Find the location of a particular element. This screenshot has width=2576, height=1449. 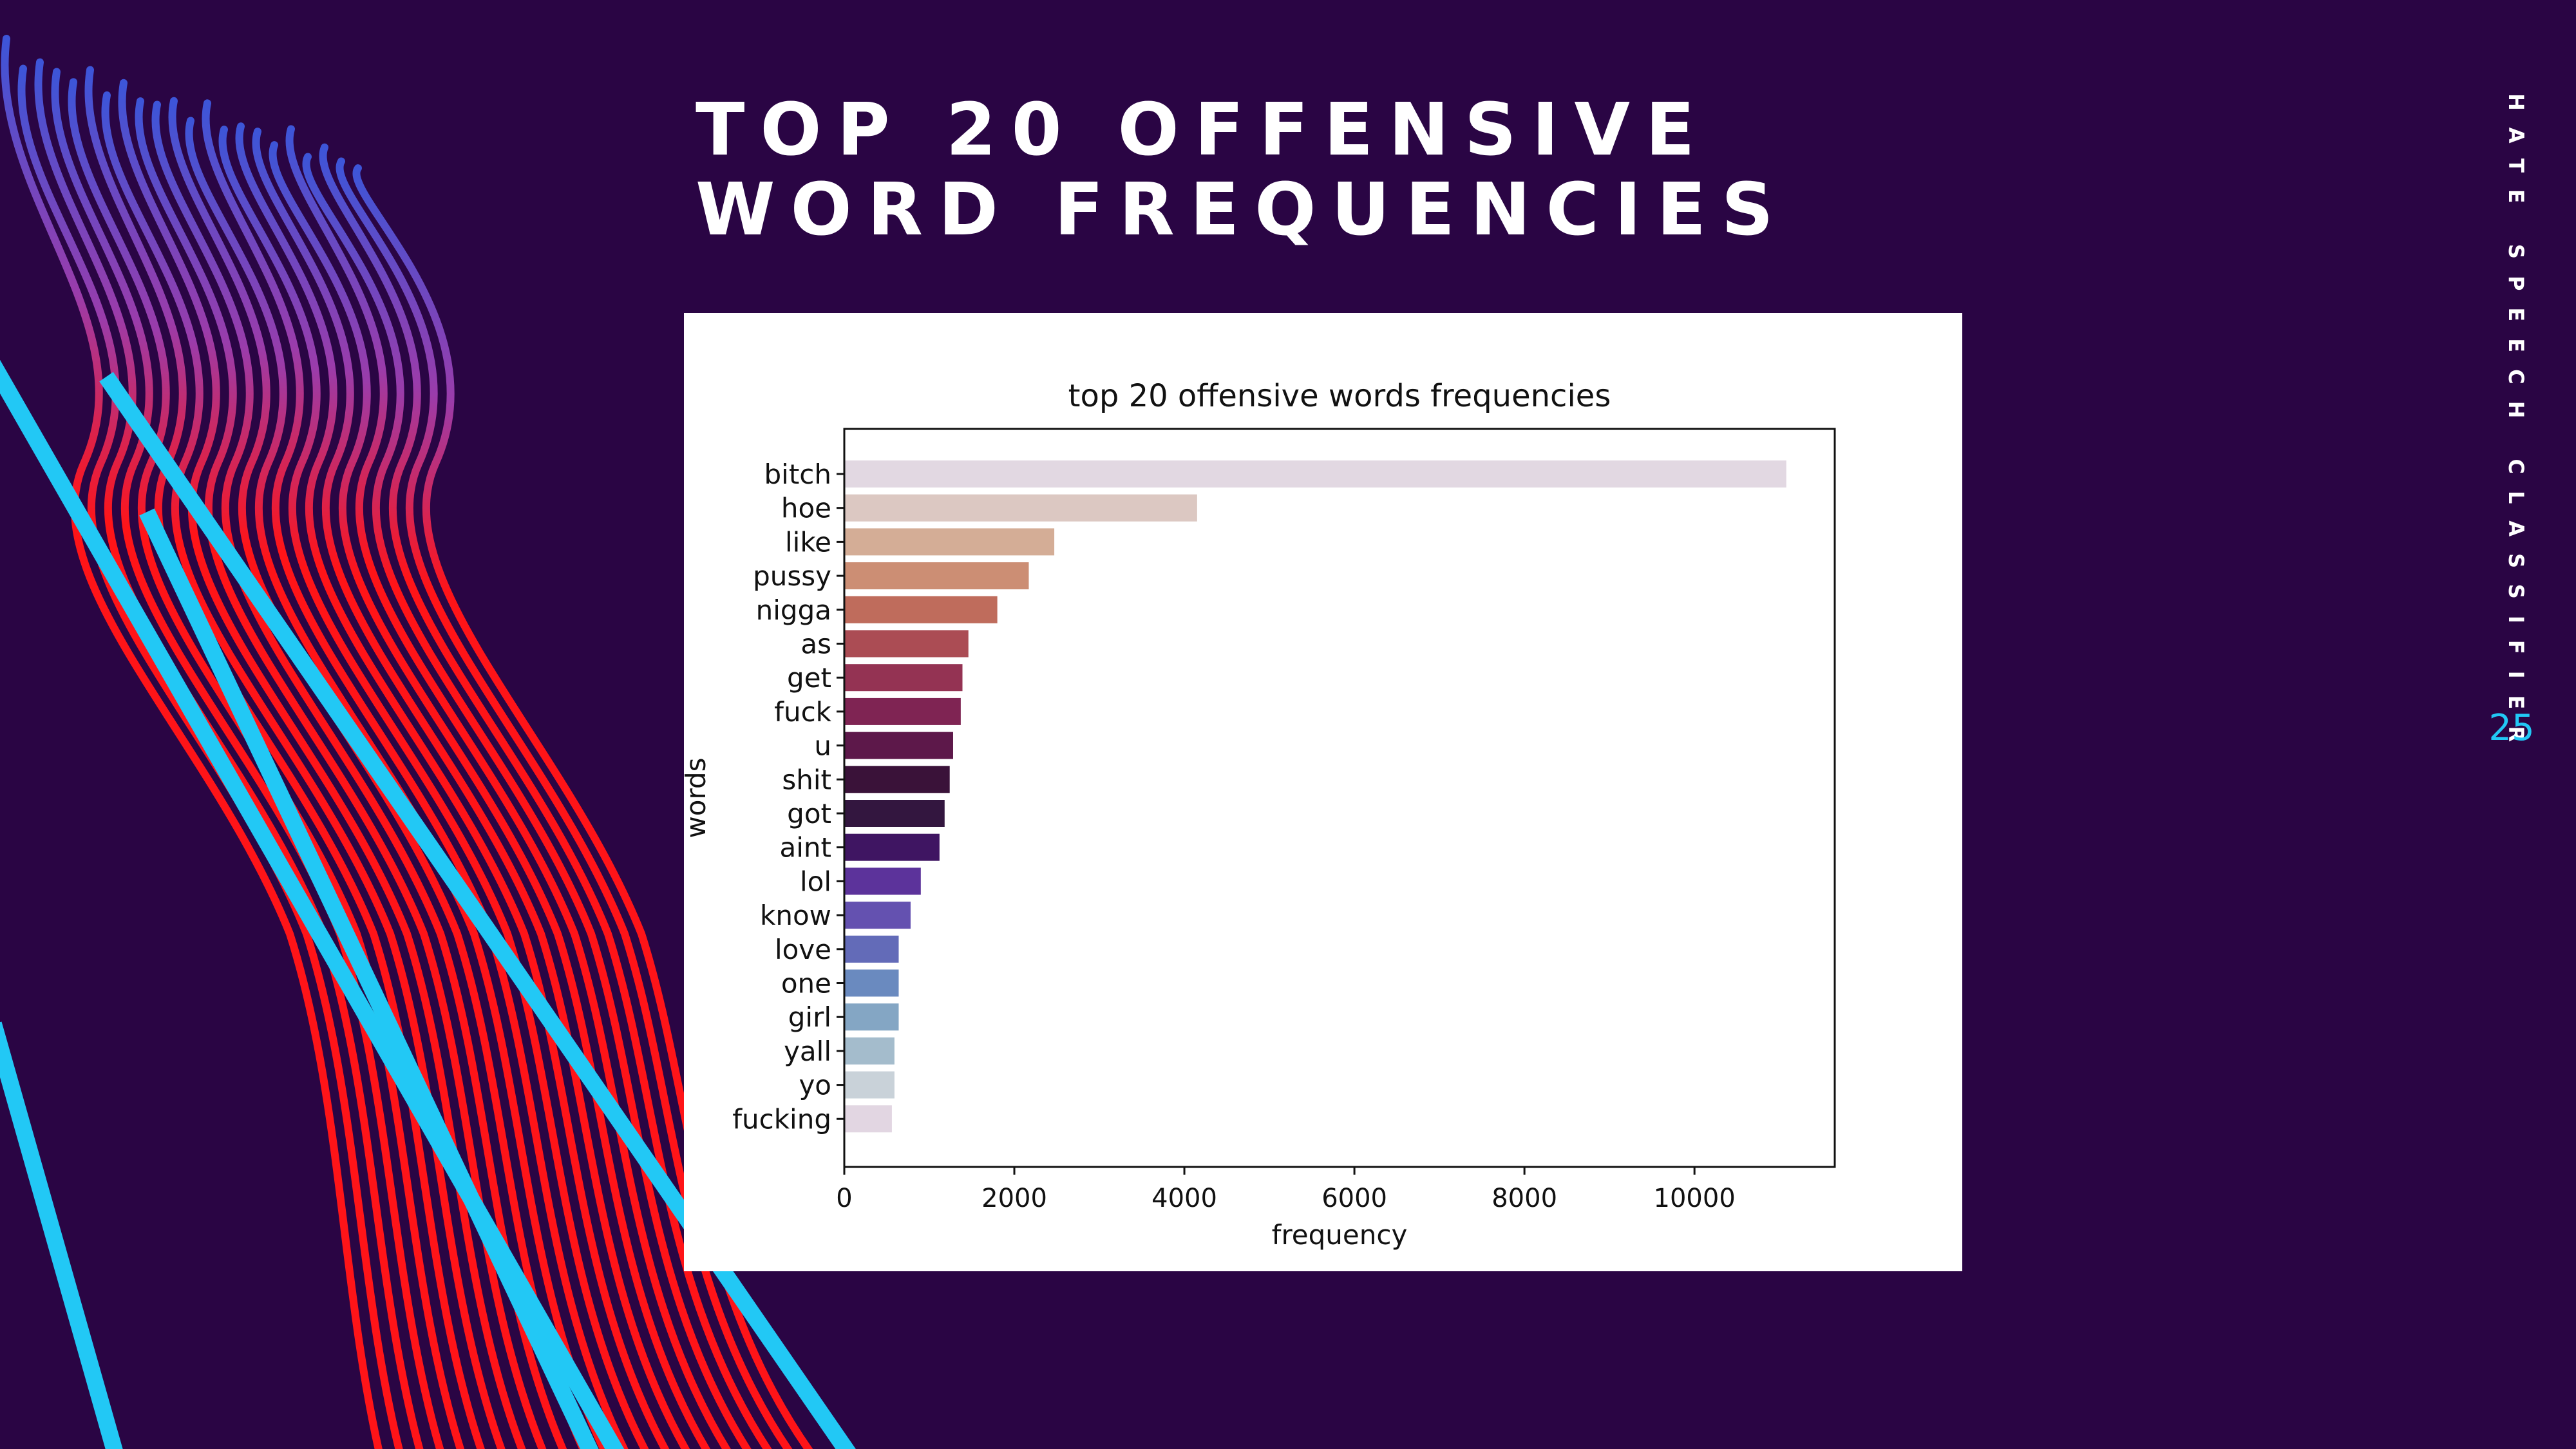

bar-know is located at coordinates (878, 915).